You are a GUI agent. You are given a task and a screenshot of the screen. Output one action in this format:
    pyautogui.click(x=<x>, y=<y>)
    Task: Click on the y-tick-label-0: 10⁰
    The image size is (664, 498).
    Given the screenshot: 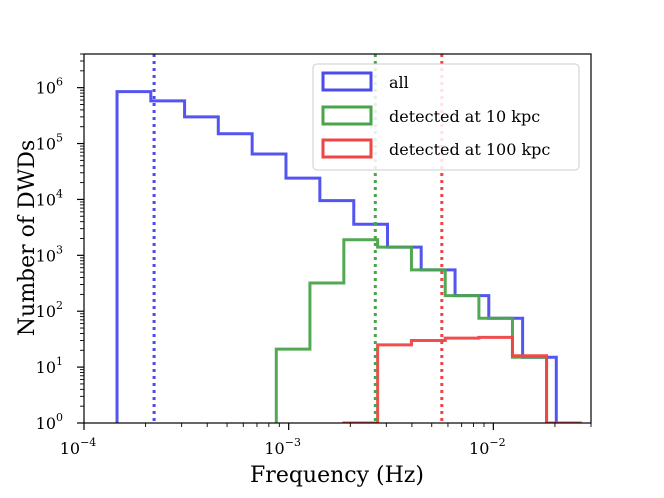 What is the action you would take?
    pyautogui.click(x=49, y=422)
    